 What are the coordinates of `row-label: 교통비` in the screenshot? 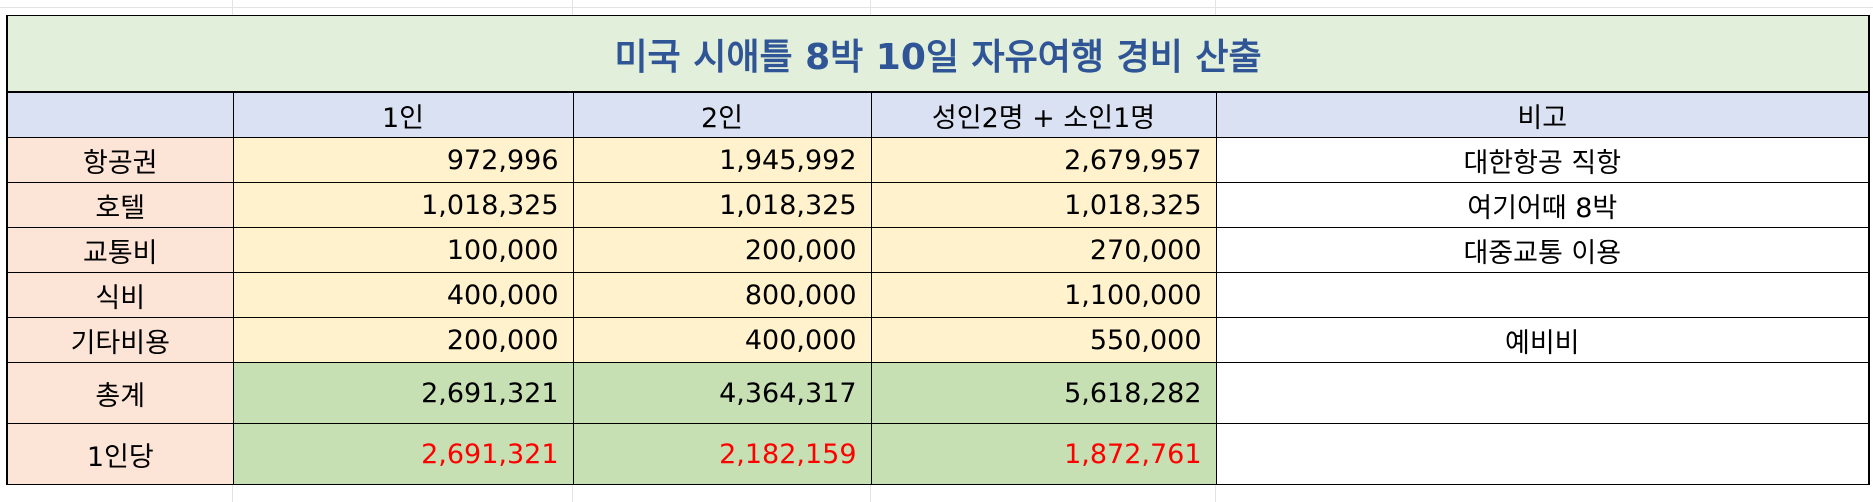 It's located at (120, 250).